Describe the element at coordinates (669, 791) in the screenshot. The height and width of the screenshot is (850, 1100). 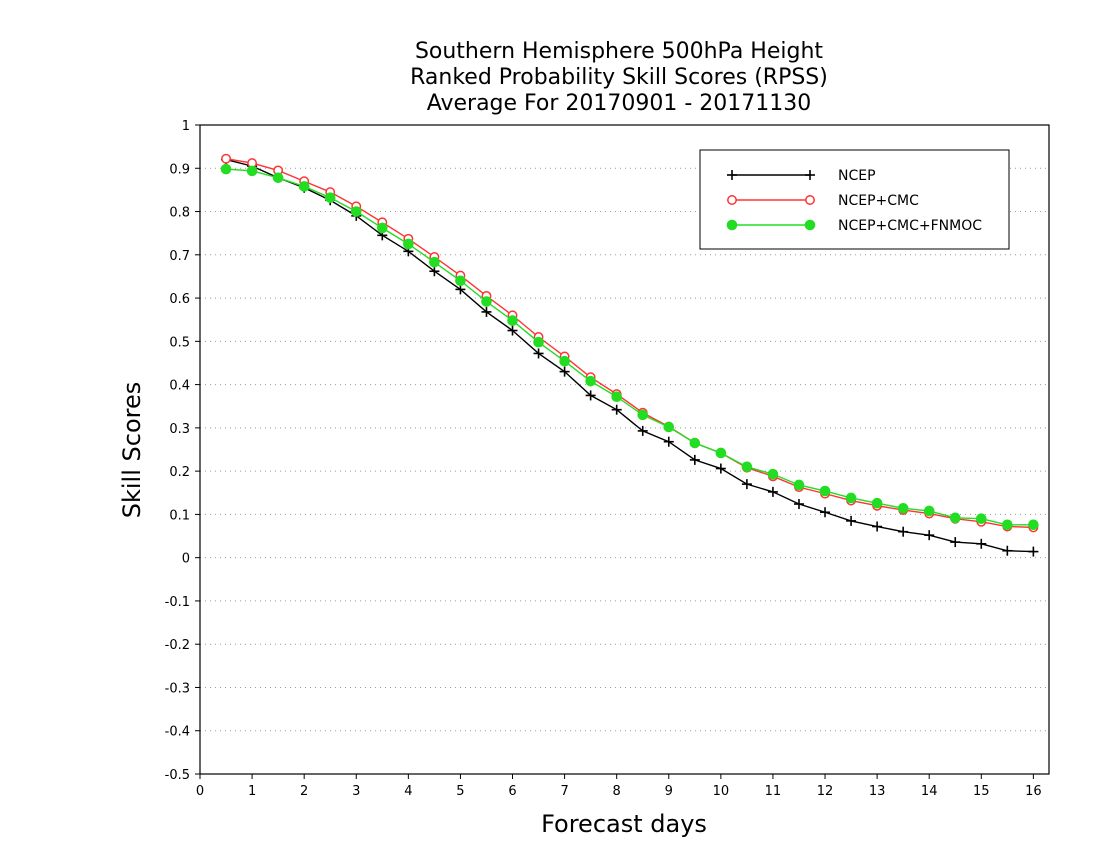
I see `x-tick-label: 9` at that location.